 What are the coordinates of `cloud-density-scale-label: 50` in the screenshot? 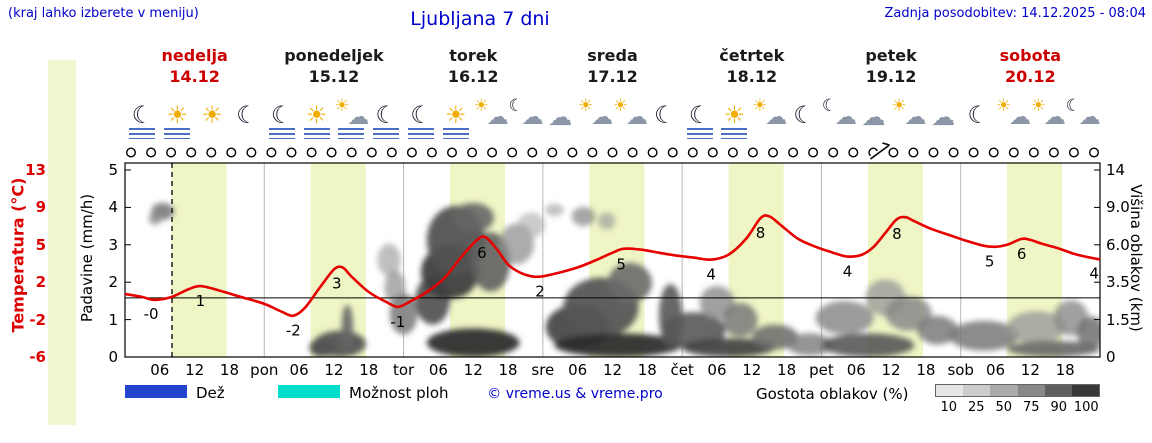 It's located at (1004, 407).